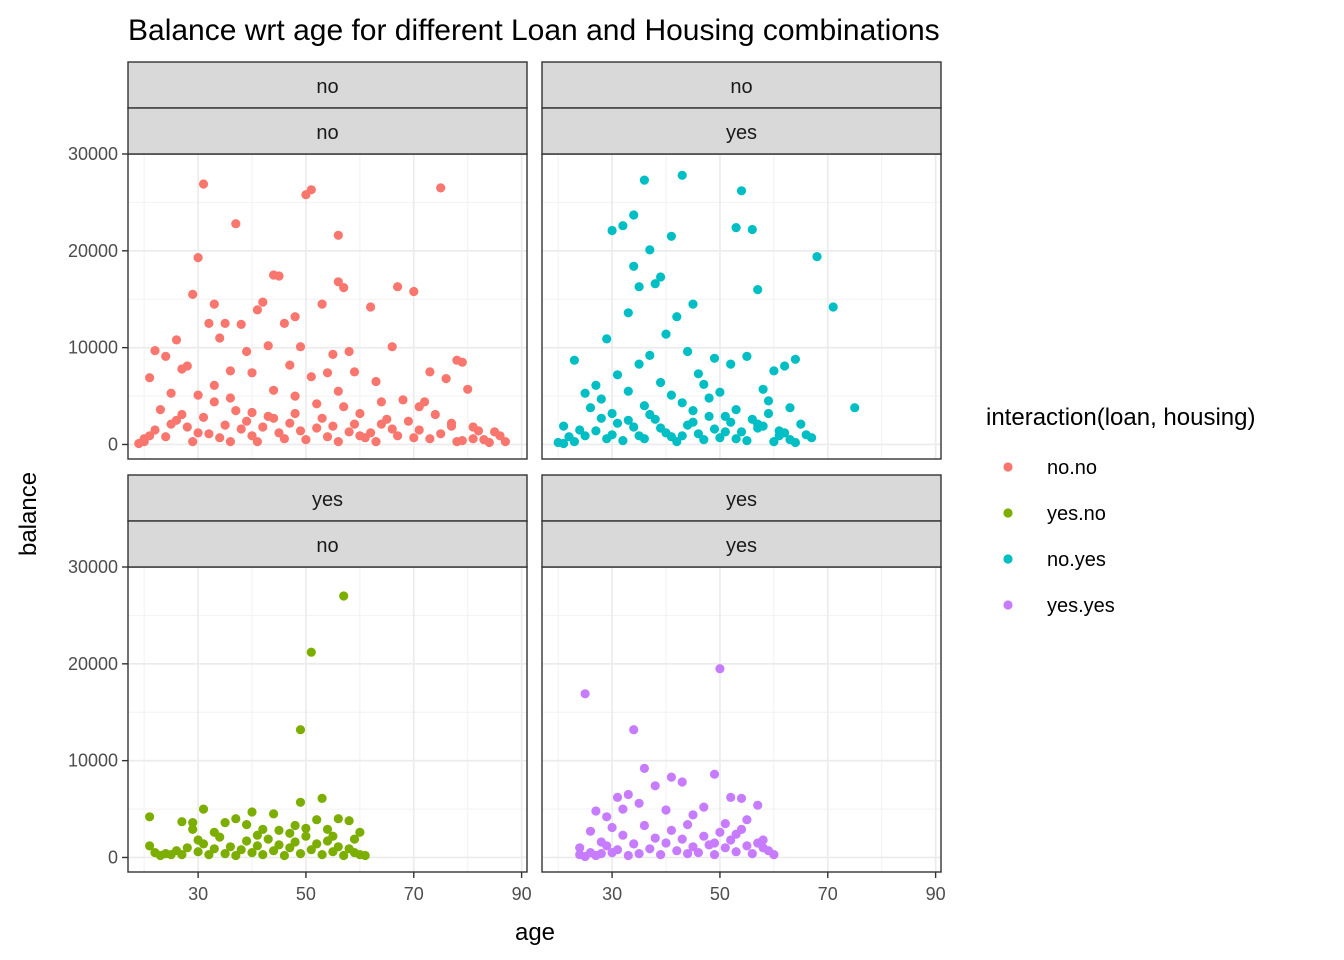  I want to click on legend-item-no.no: no.no, so click(1050, 468).